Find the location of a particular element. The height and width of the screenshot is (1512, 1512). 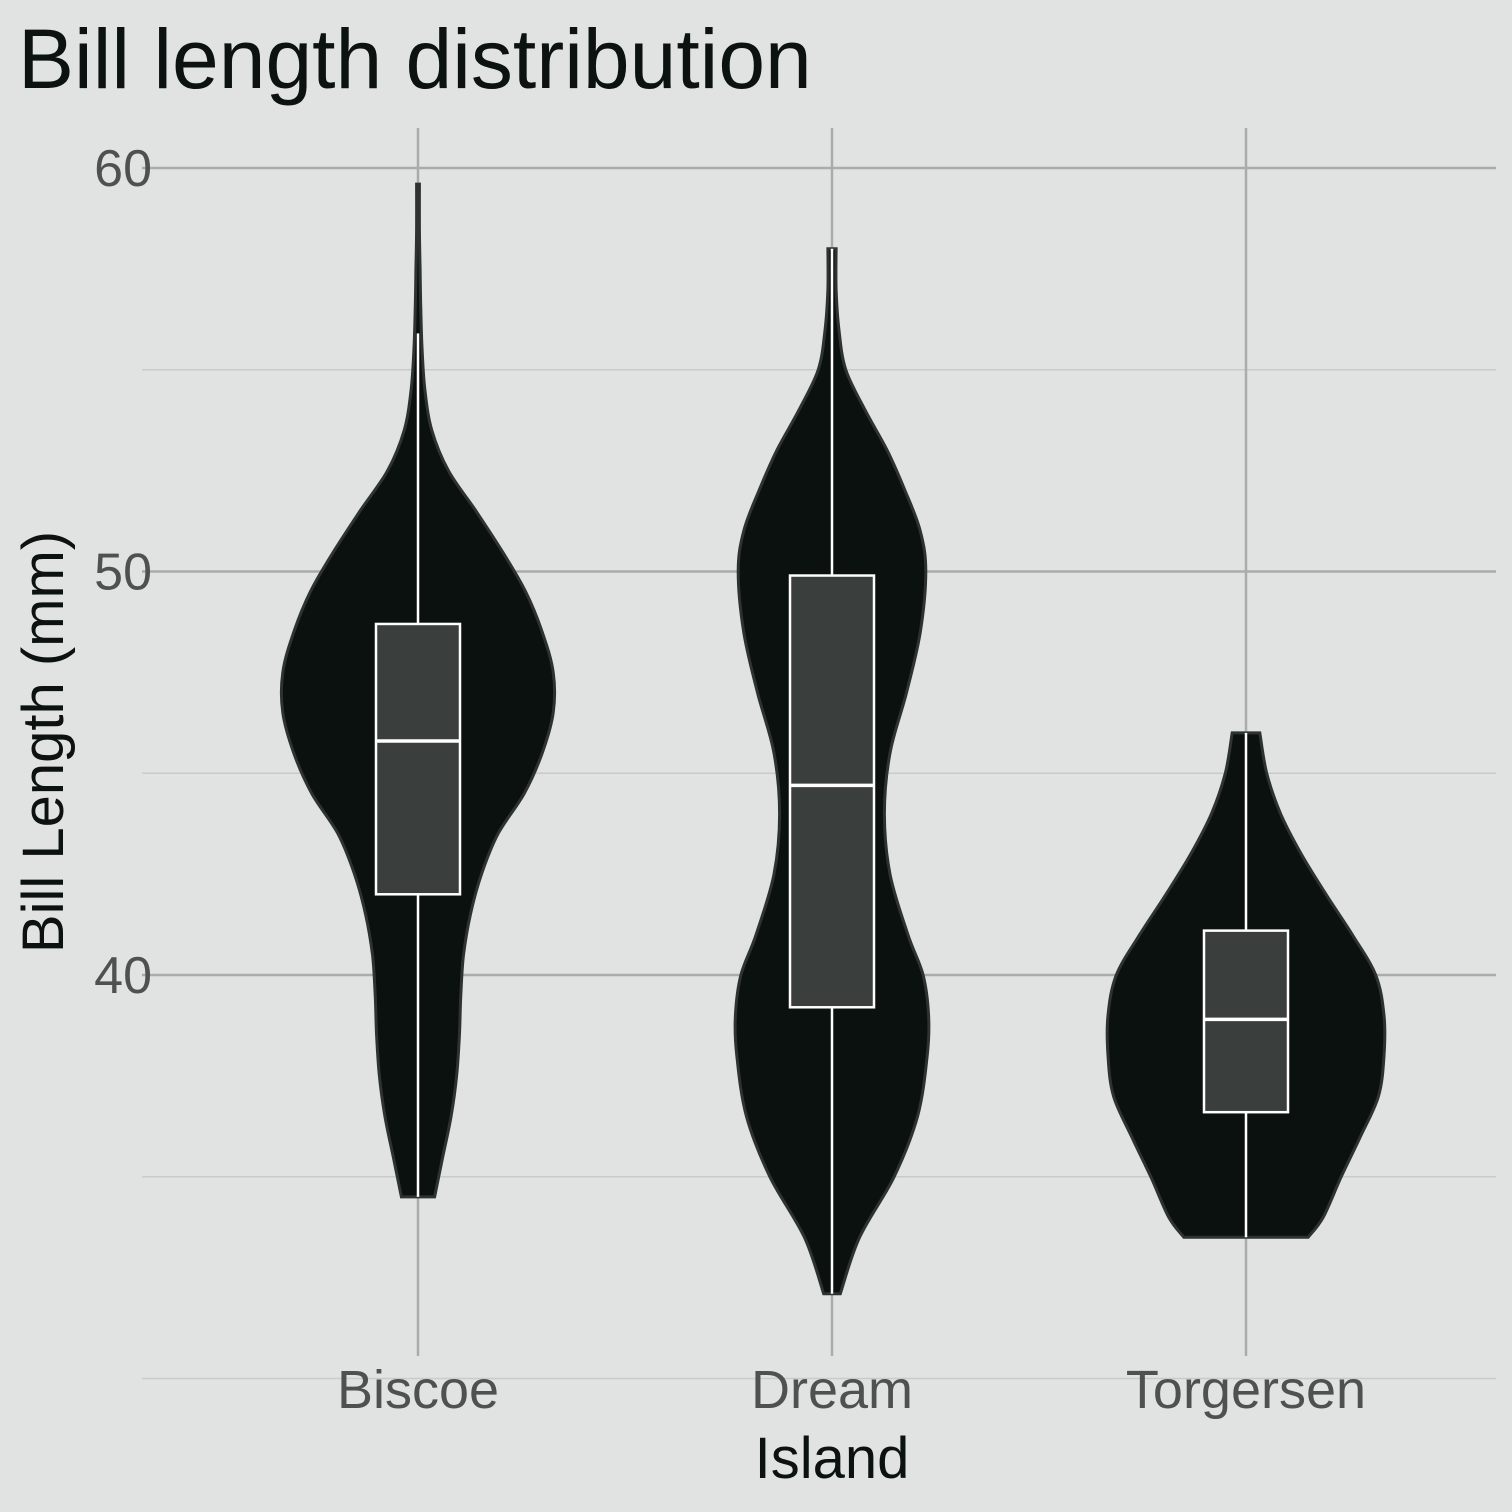

y-tick-label: 60 is located at coordinates (123, 169).